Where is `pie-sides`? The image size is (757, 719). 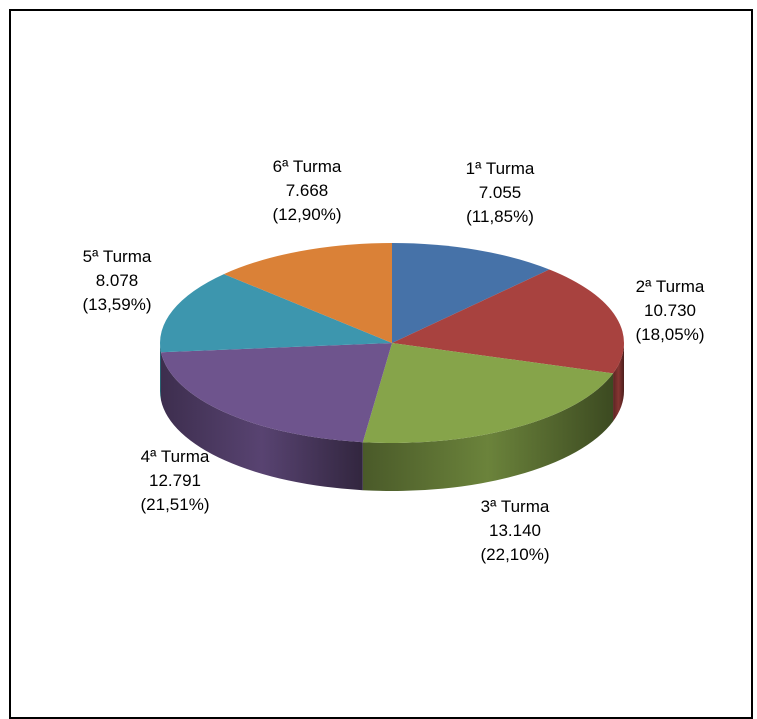 pie-sides is located at coordinates (392, 417).